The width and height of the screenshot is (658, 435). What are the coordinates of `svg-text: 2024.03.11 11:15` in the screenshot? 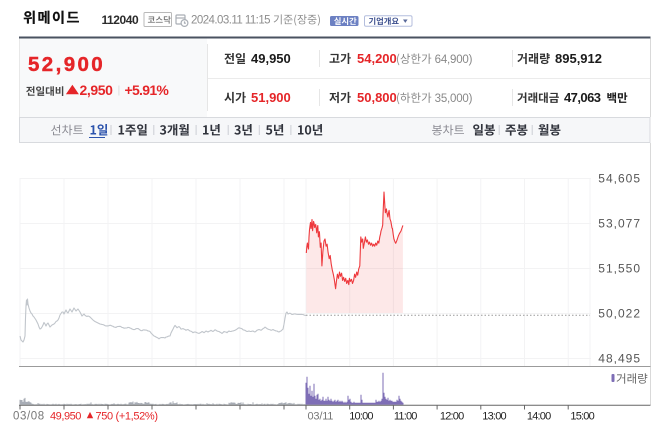 It's located at (230, 21).